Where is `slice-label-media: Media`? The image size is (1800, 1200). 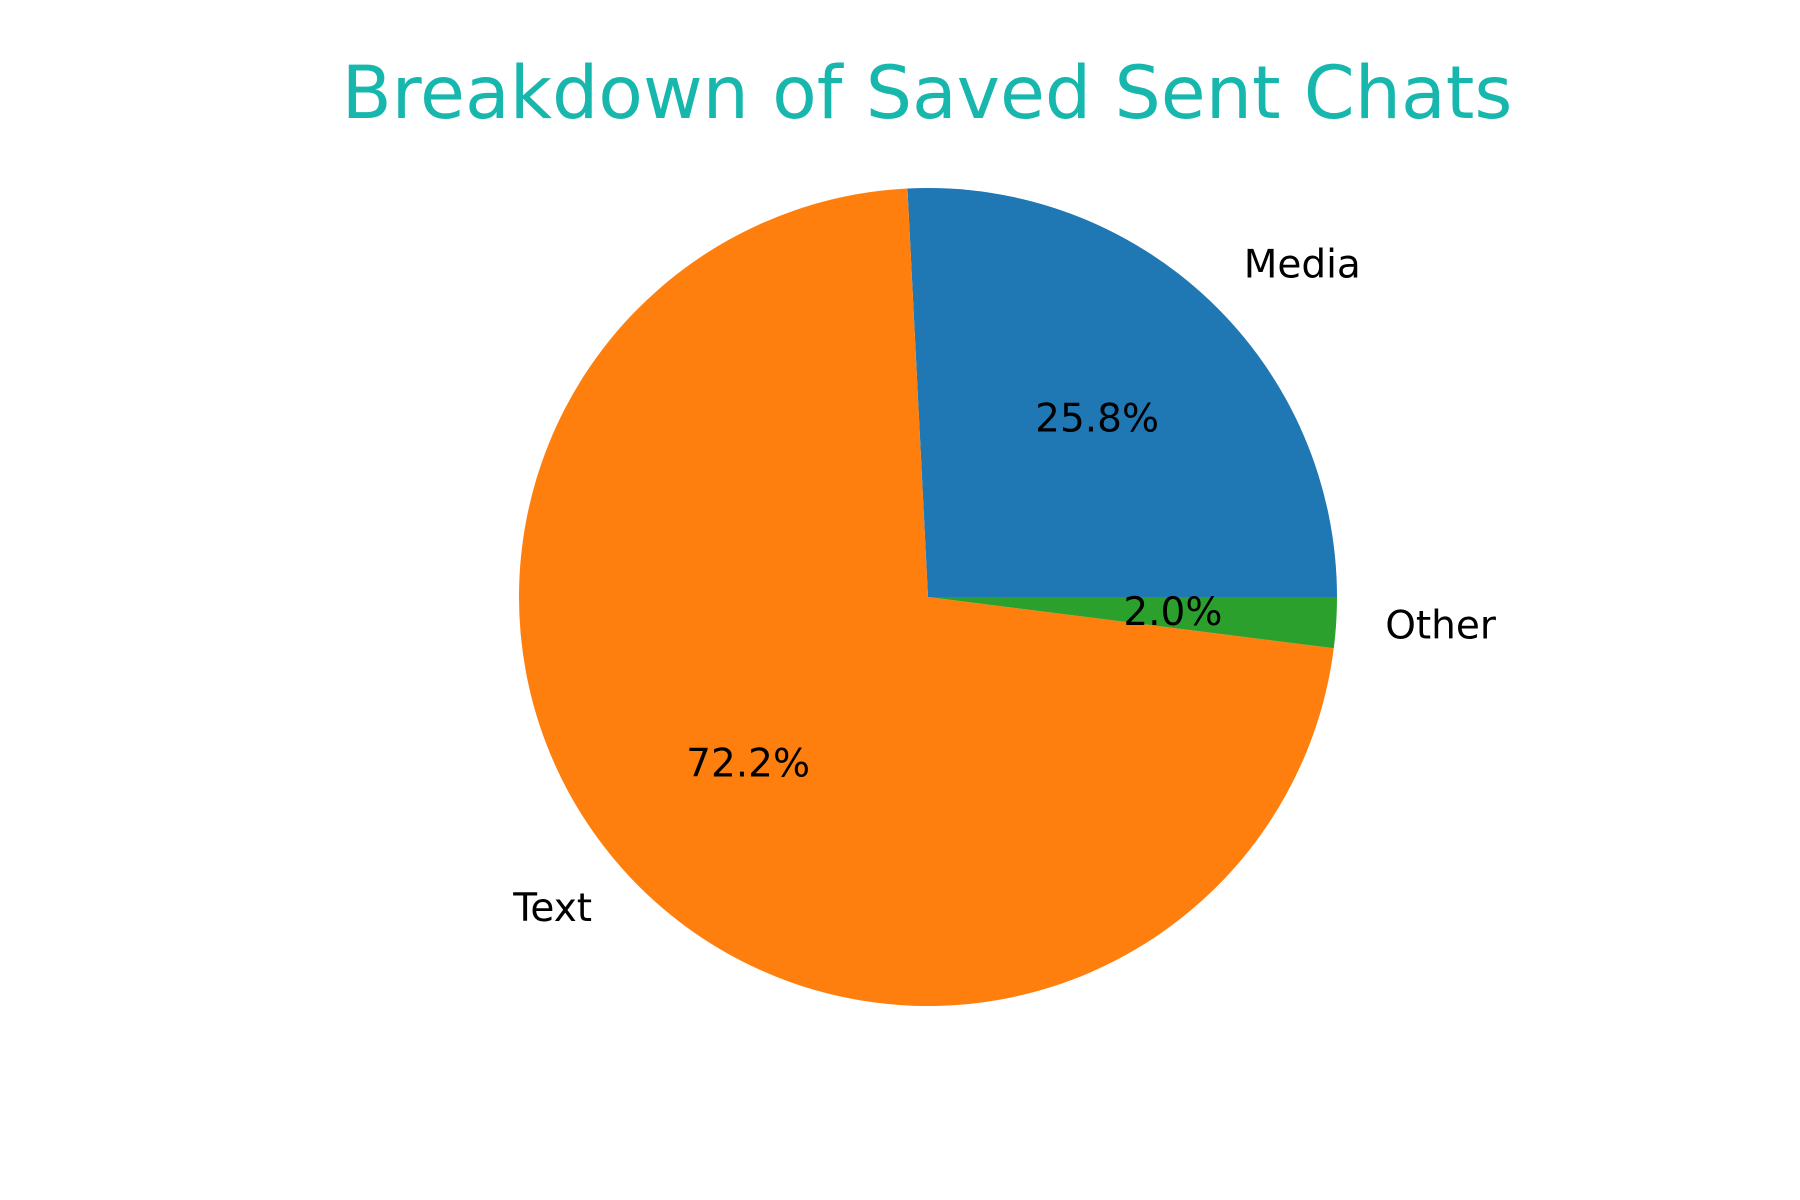
slice-label-media: Media is located at coordinates (1302, 265).